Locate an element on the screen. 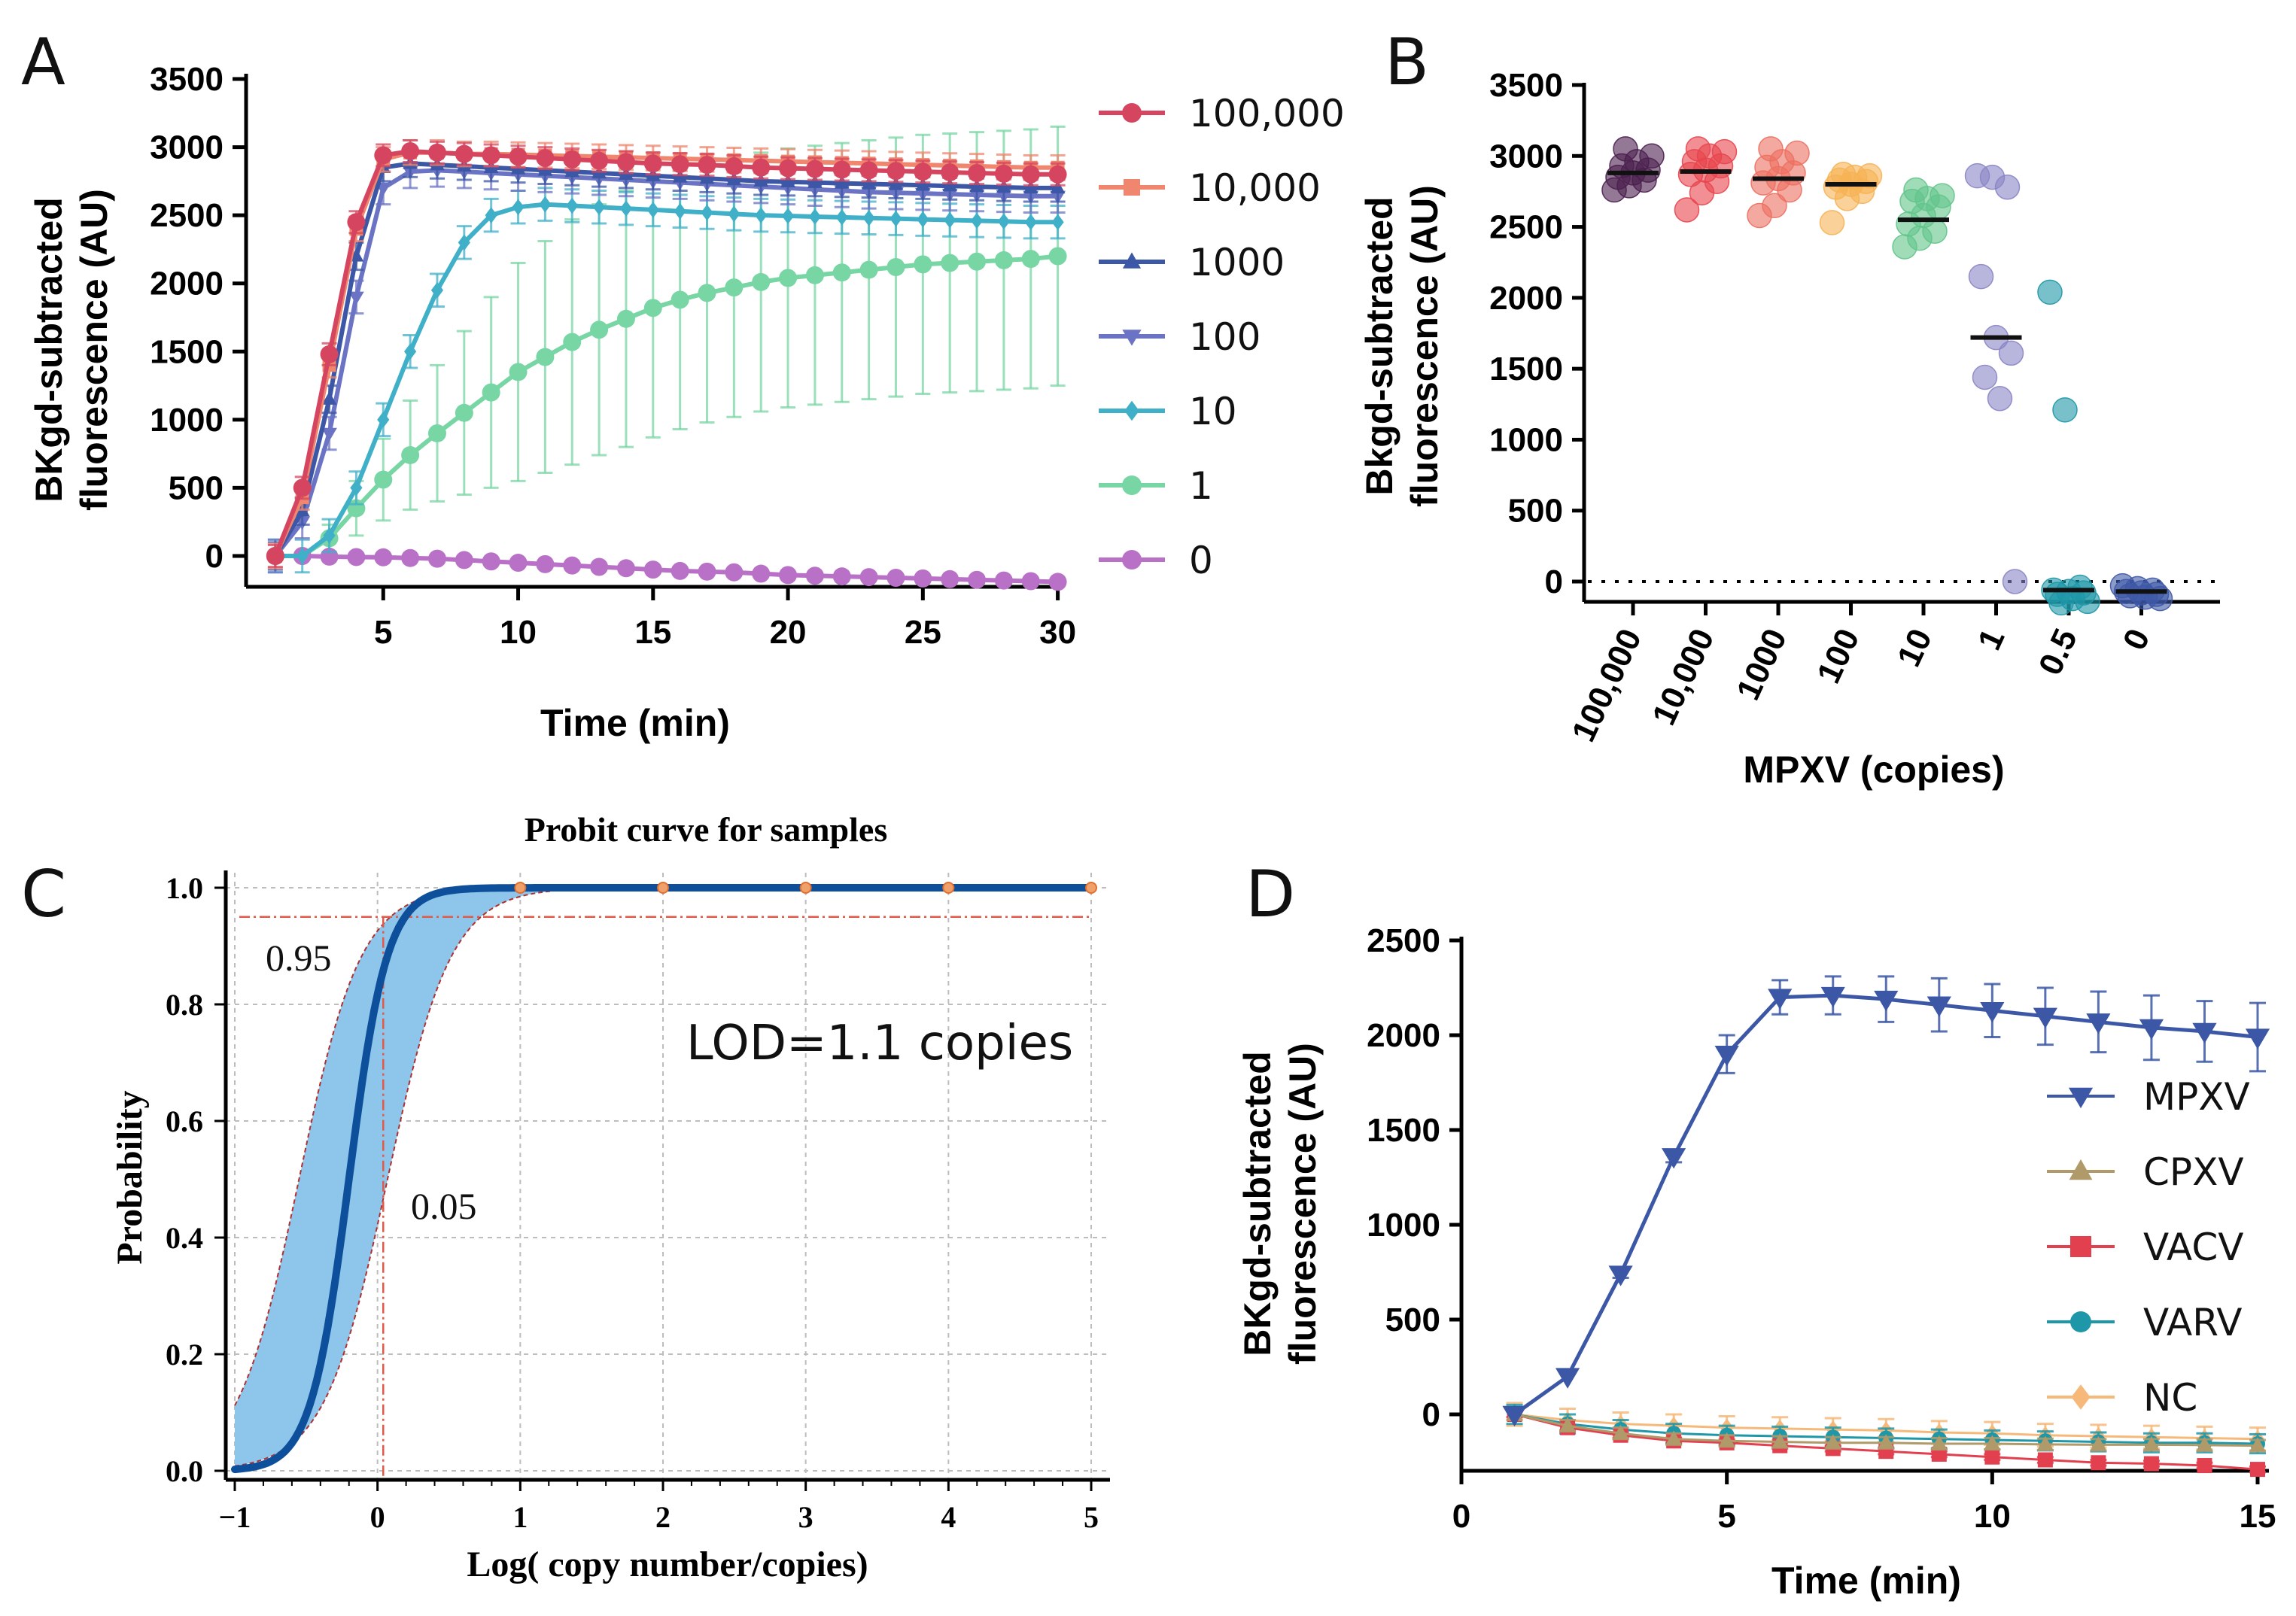  panel-c-x-label: Log( copy number/copies) is located at coordinates (667, 1565).